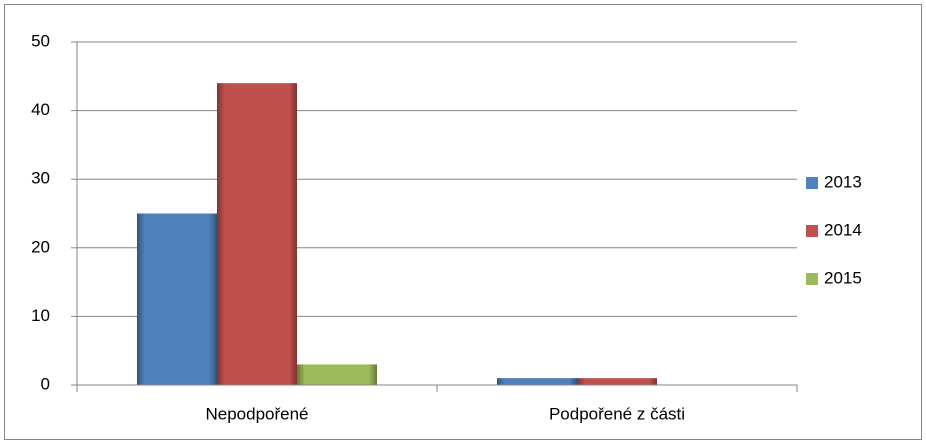  What do you see at coordinates (256, 413) in the screenshot?
I see `x-tick-label: Nepodpořené` at bounding box center [256, 413].